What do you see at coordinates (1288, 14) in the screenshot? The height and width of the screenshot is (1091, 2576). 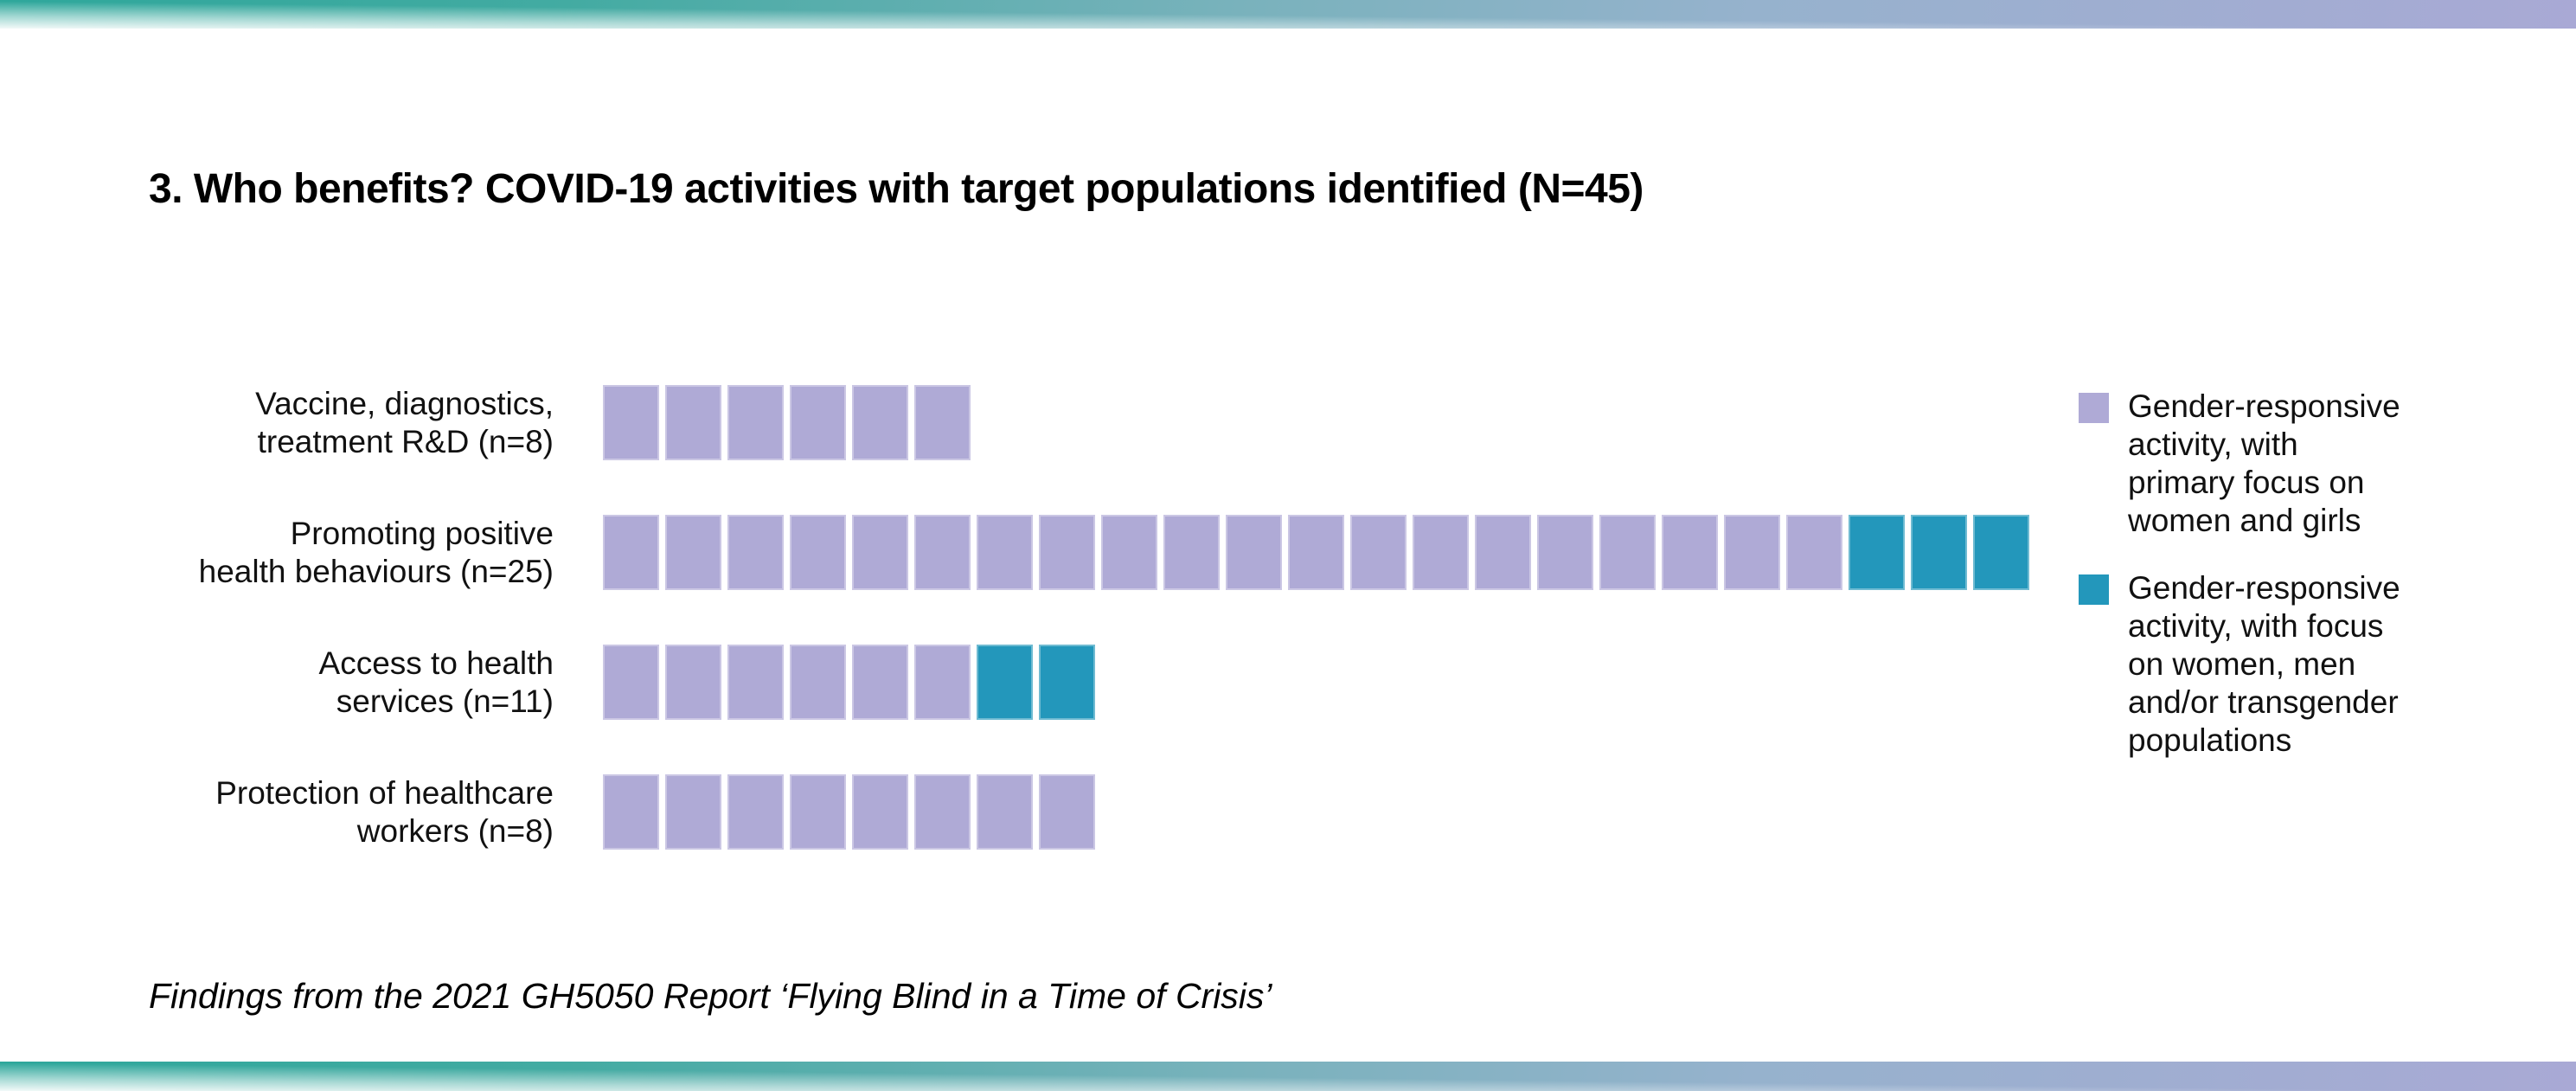 I see `top-gradient-bar` at bounding box center [1288, 14].